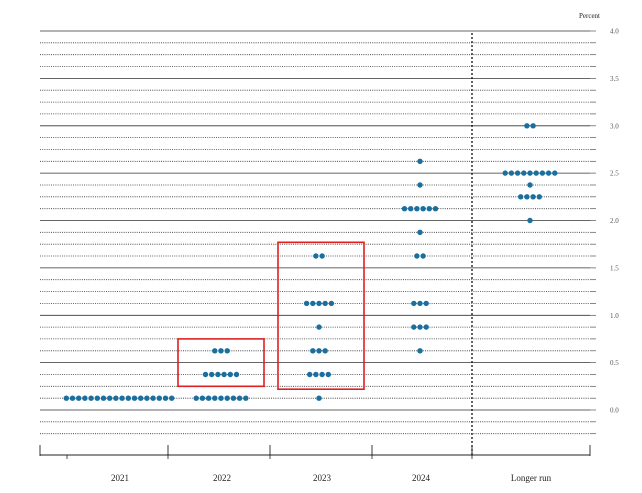 The image size is (642, 493). What do you see at coordinates (614, 411) in the screenshot?
I see `y-tick-label: 0.0` at bounding box center [614, 411].